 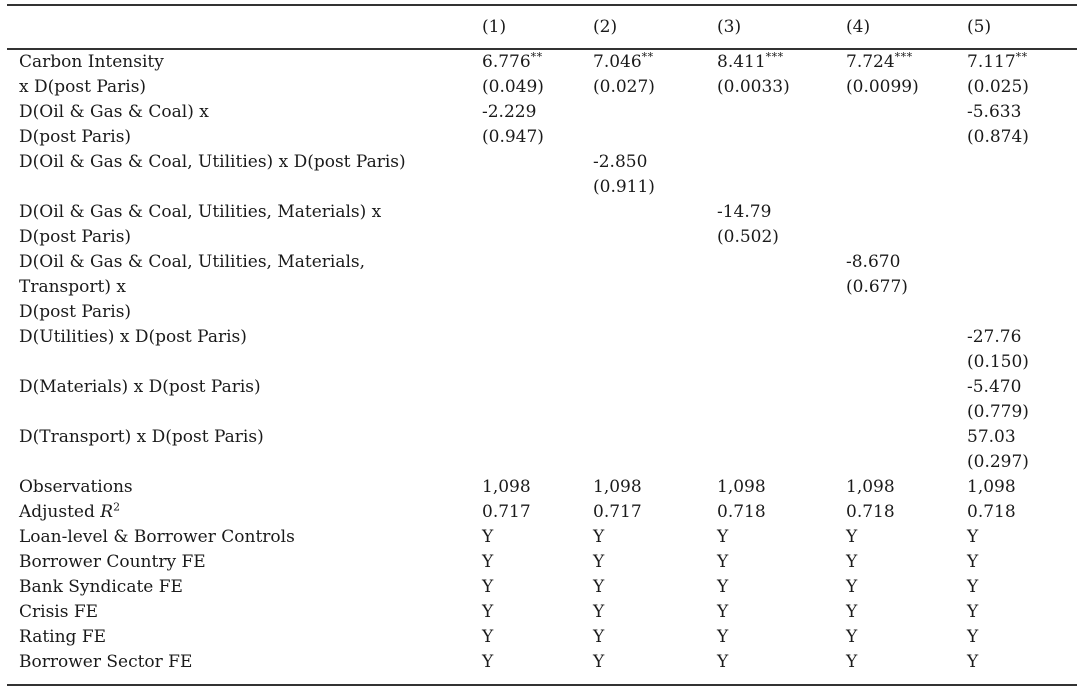 What do you see at coordinates (542, 487) in the screenshot?
I see `table-row: Observations 1,098 1,098 1,098 1,098 1,098` at bounding box center [542, 487].